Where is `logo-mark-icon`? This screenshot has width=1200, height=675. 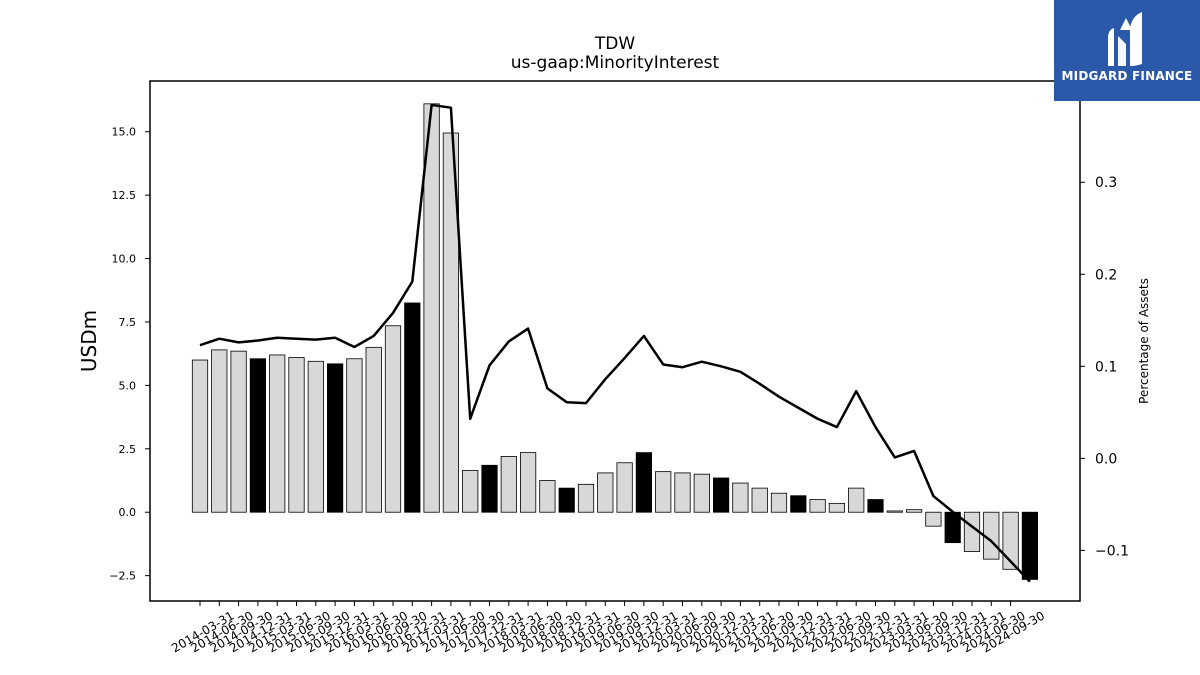
logo-mark-icon is located at coordinates (1125, 39).